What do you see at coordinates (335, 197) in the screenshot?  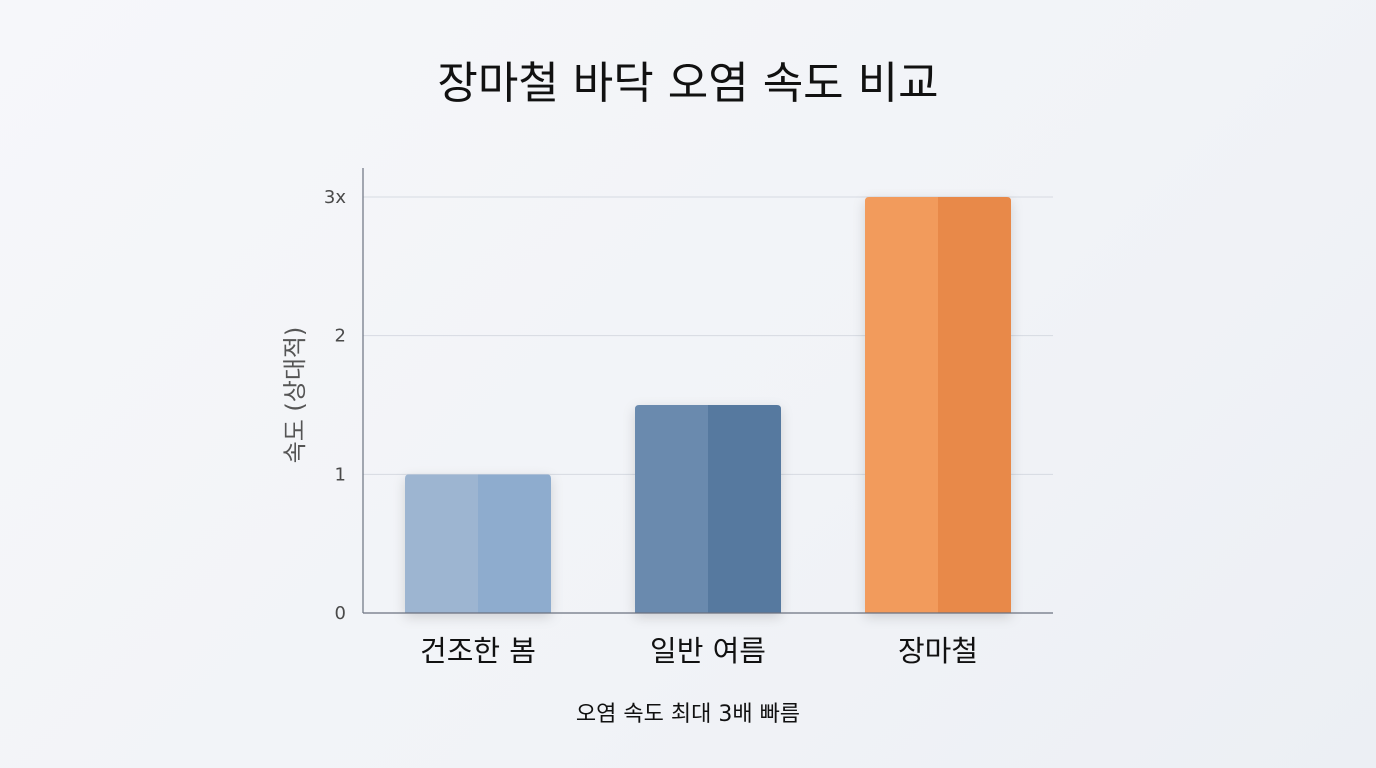 I see `y-tick-label: 3x` at bounding box center [335, 197].